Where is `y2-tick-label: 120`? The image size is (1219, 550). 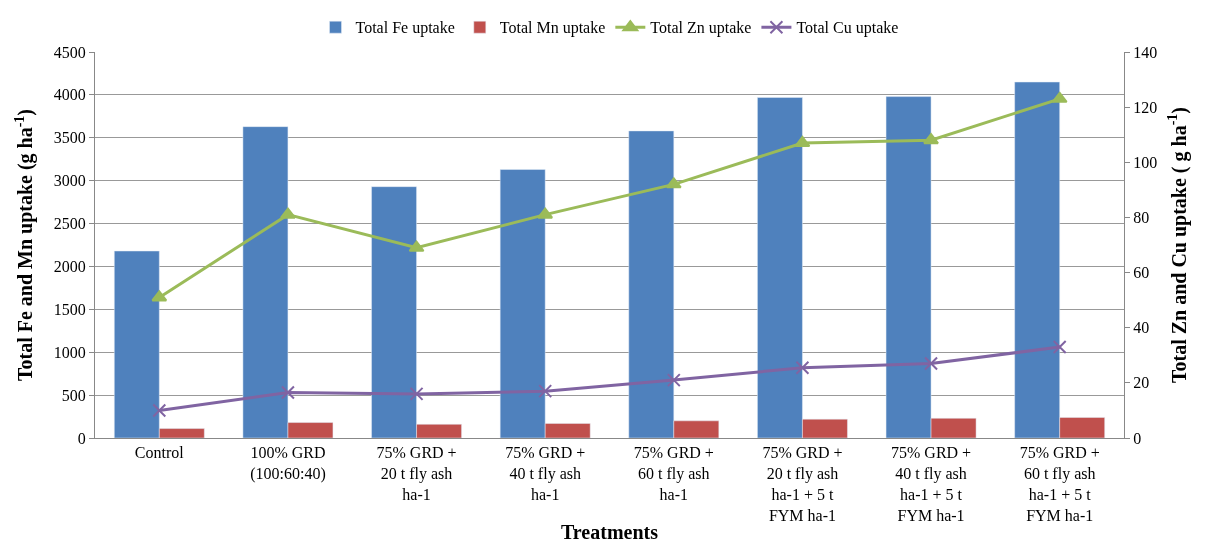
y2-tick-label: 120 is located at coordinates (1145, 107).